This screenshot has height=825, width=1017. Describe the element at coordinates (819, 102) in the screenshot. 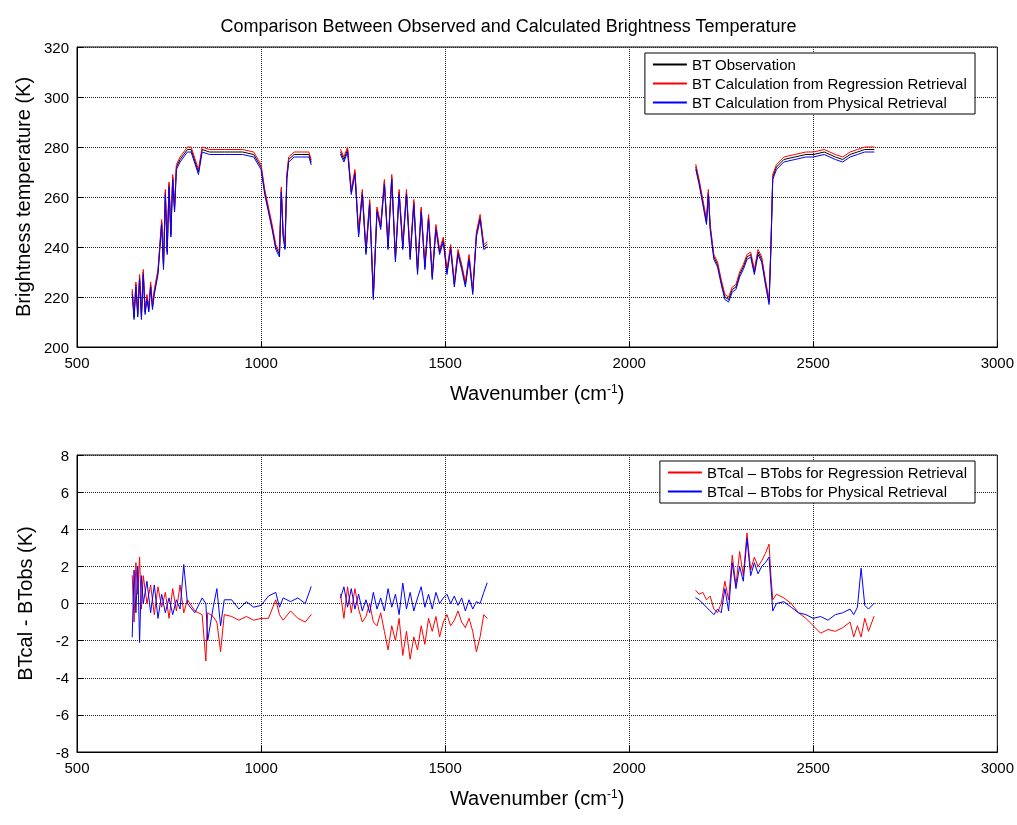

I see `legend-label: BT Calculation from Physical Retrieval` at that location.